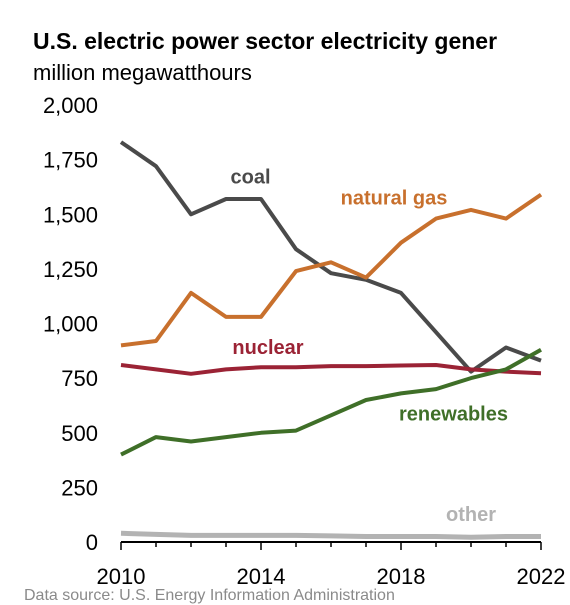 The height and width of the screenshot is (605, 570). I want to click on coal-series-label: coal, so click(250, 178).